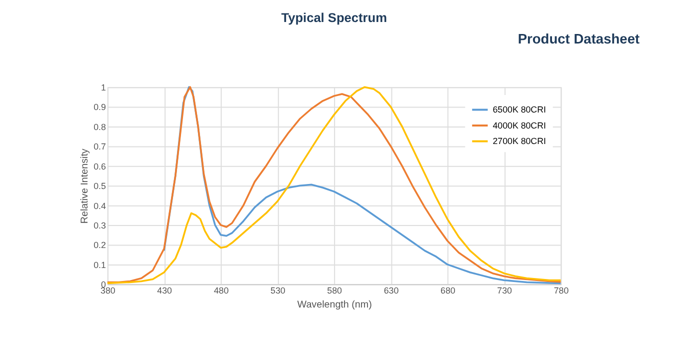 The image size is (679, 360). Describe the element at coordinates (561, 291) in the screenshot. I see `x-tick-label: 780` at that location.